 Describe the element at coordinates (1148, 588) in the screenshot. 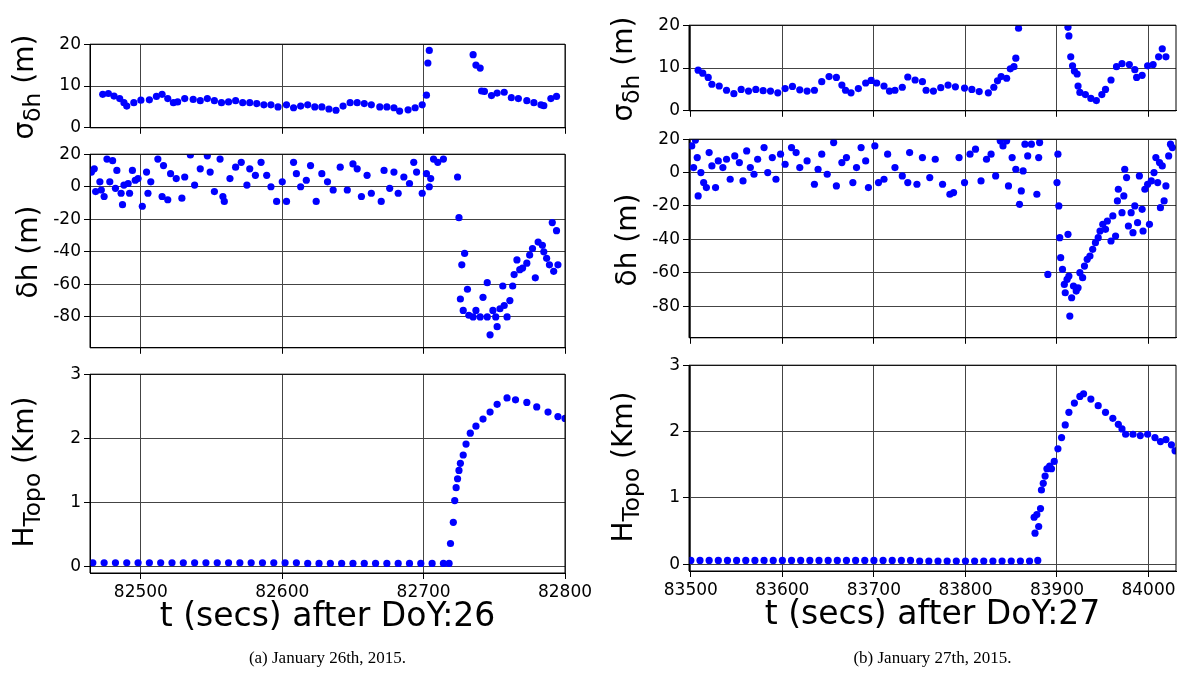

I see `x-tick-label: 84000` at that location.